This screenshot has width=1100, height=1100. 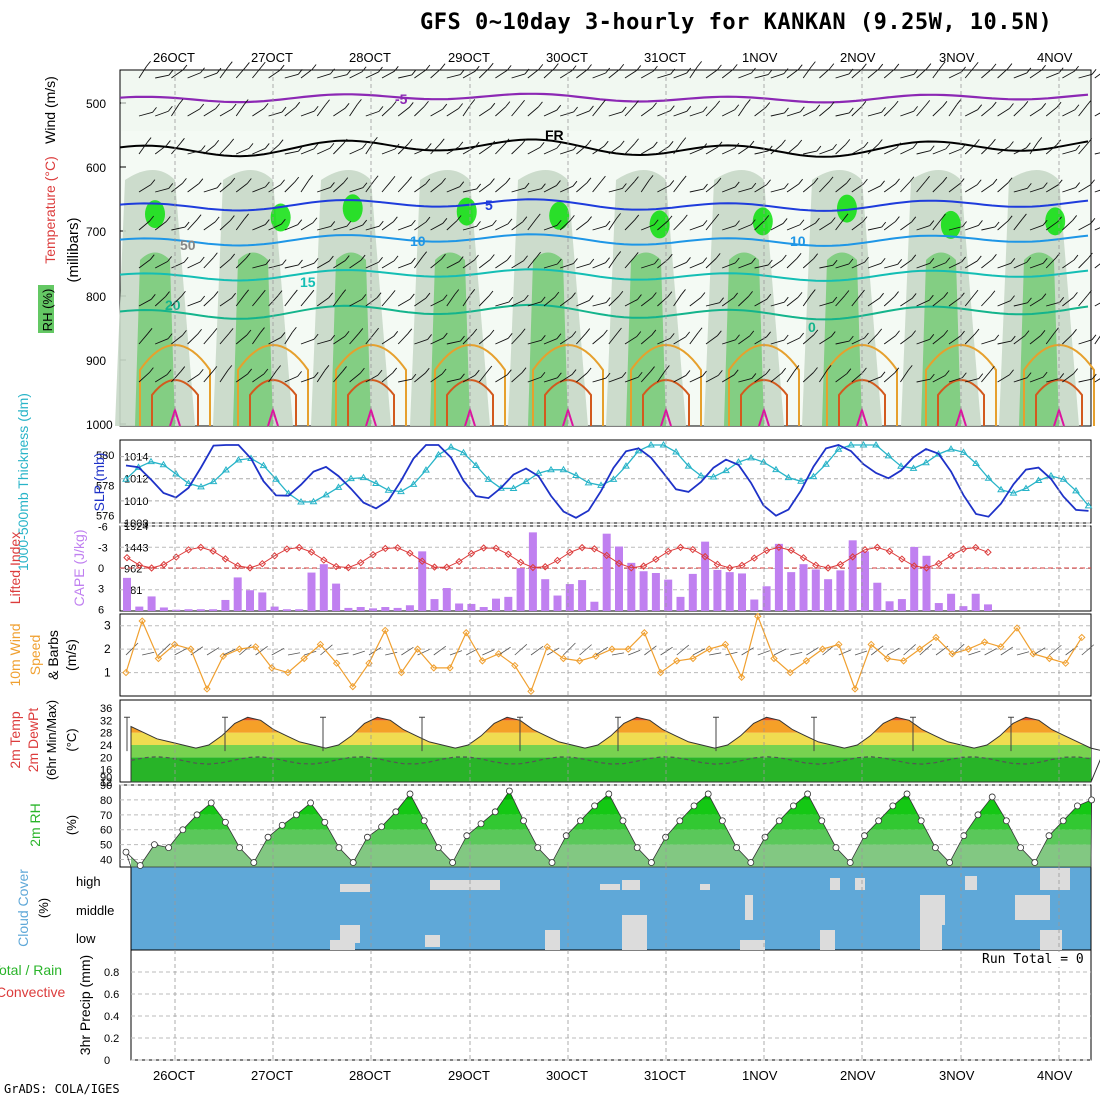 I want to click on thickness-line, so click(x=607, y=475).